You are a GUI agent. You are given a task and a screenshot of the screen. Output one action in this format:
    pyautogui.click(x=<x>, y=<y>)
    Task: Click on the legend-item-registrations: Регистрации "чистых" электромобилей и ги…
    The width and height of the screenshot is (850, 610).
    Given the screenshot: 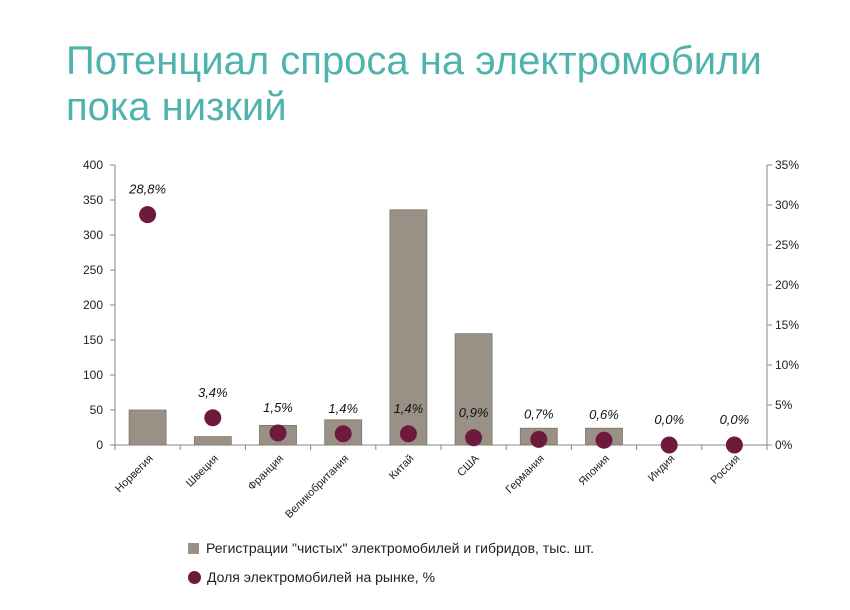 What is the action you would take?
    pyautogui.click(x=391, y=548)
    